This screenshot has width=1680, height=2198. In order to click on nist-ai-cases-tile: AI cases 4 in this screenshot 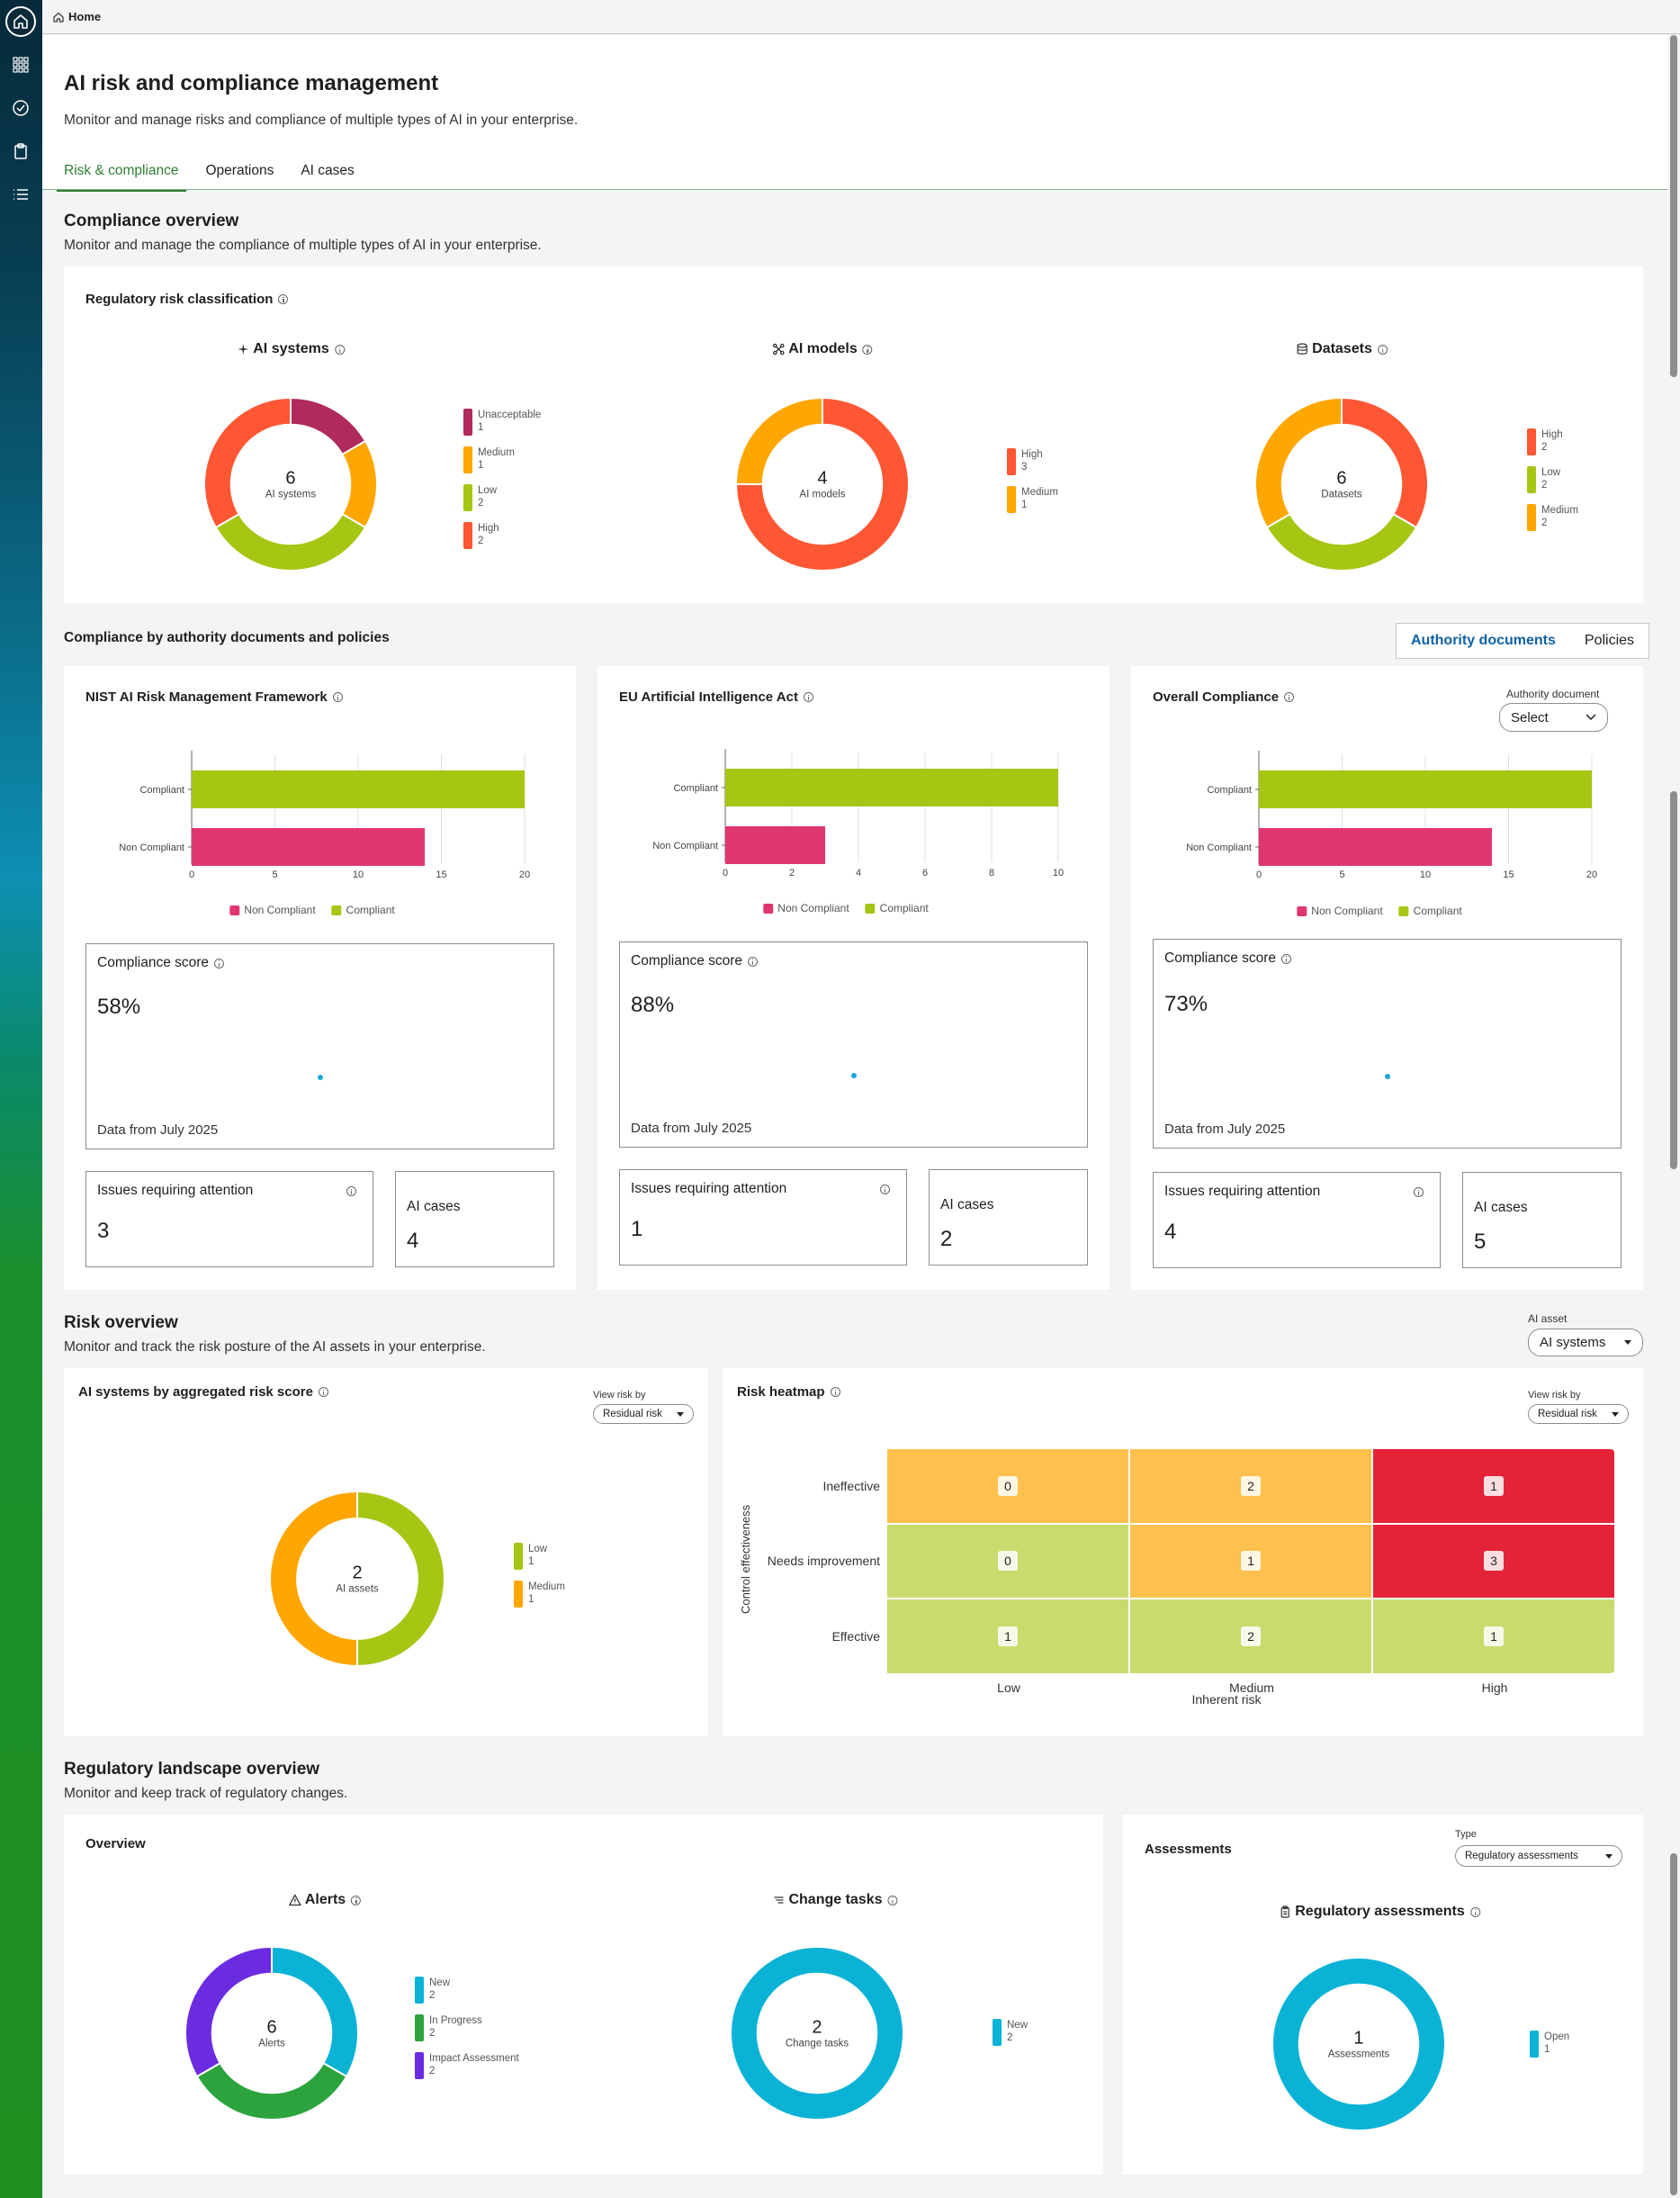, I will do `click(474, 1219)`.